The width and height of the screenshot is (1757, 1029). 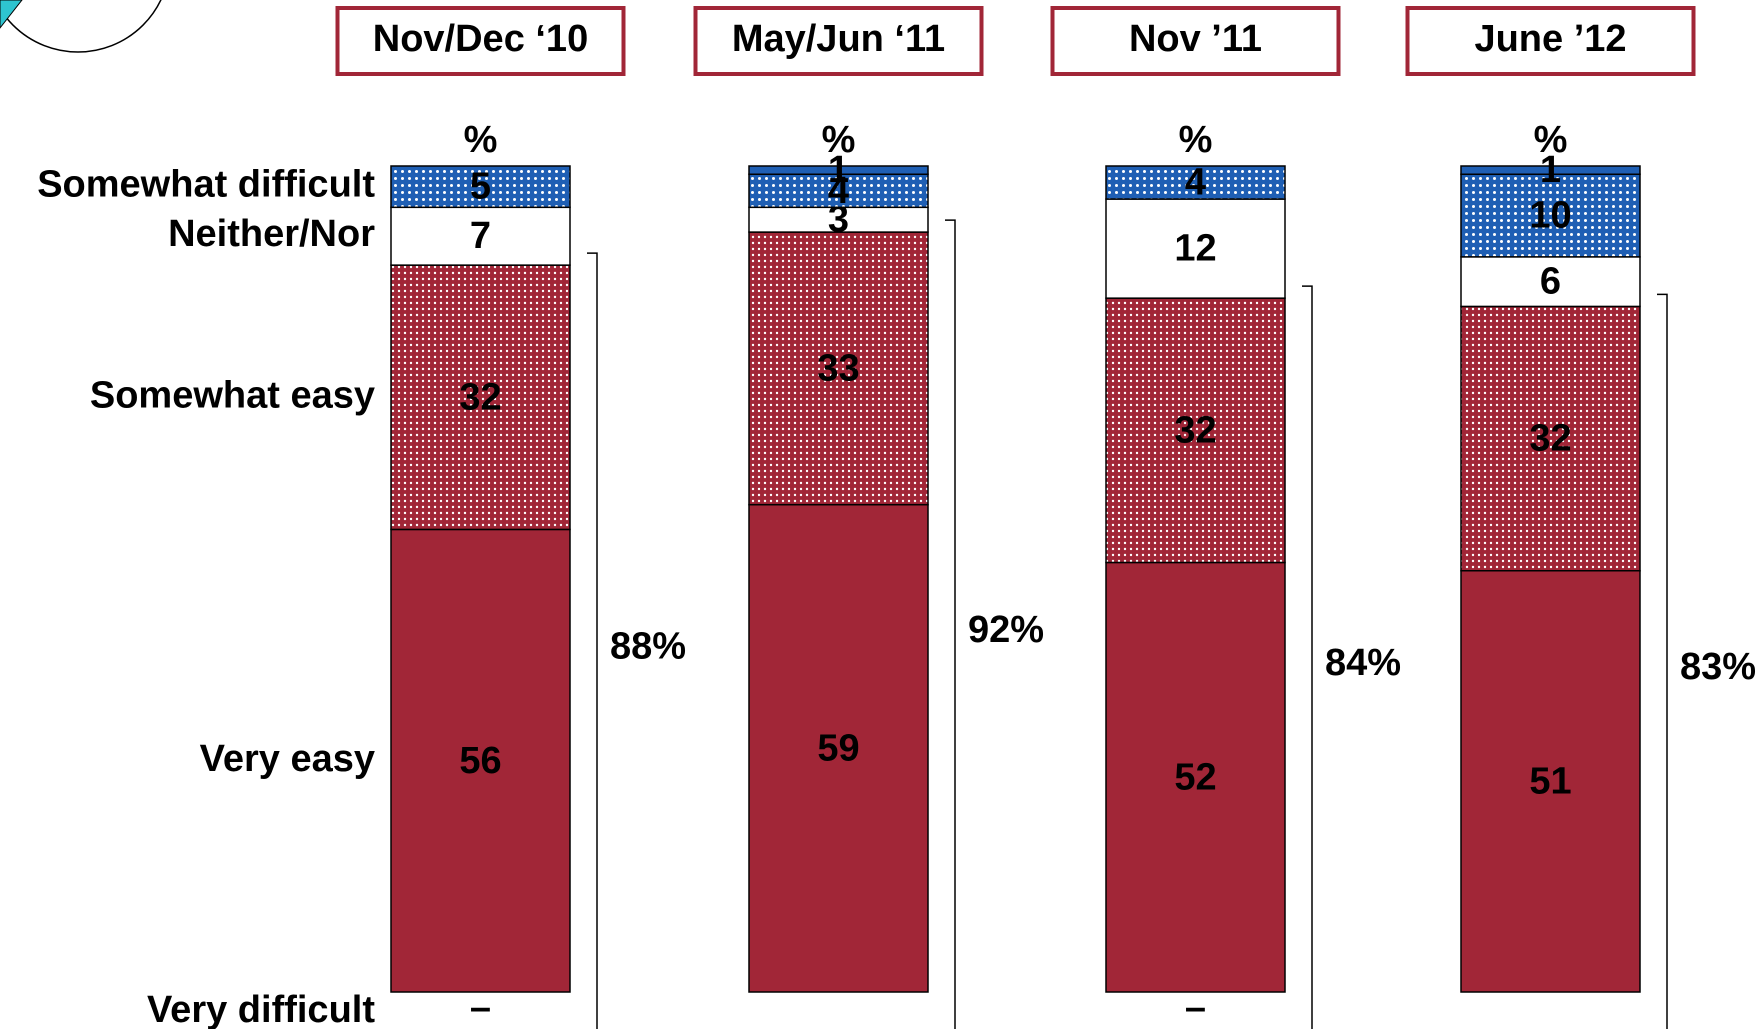 I want to click on row-label: Somewhat difficult, so click(x=206, y=185).